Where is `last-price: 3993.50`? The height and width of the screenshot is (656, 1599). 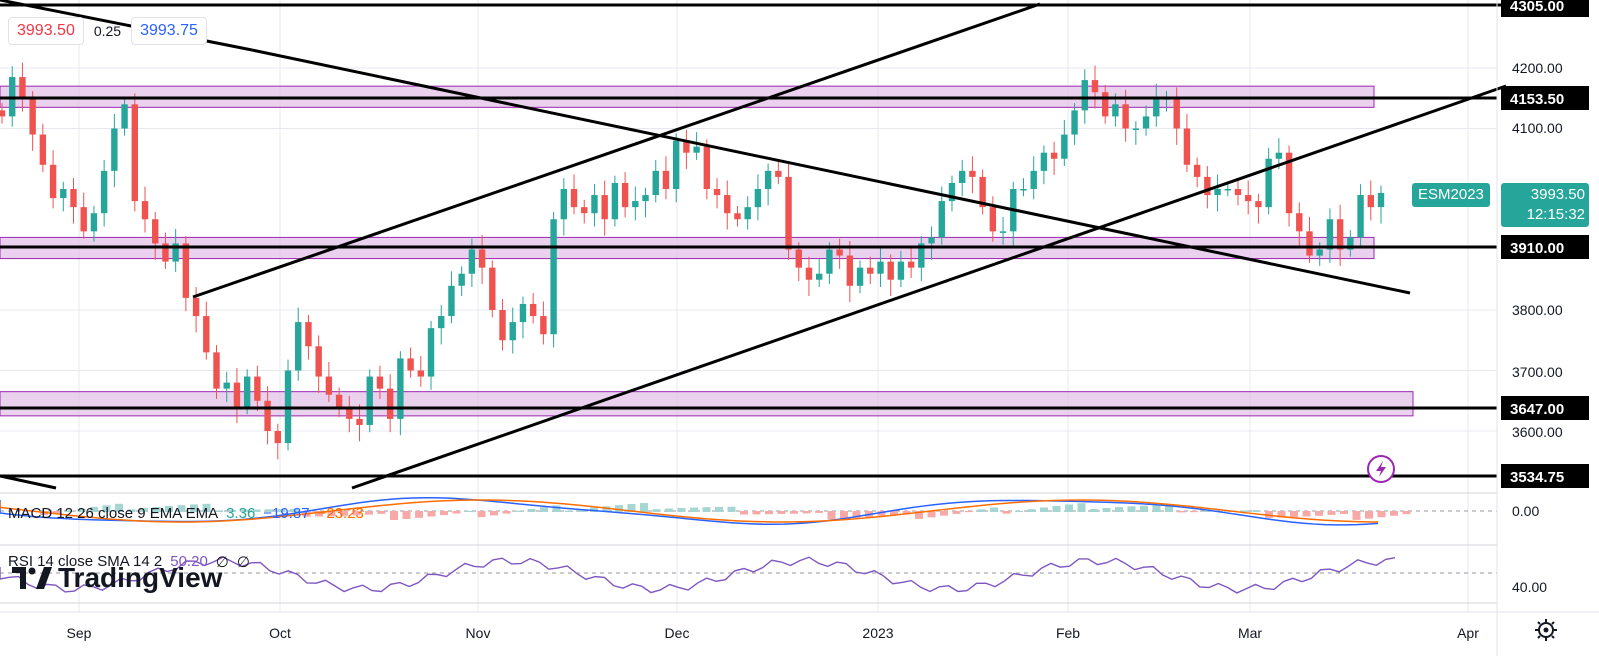 last-price: 3993.50 is located at coordinates (1557, 194).